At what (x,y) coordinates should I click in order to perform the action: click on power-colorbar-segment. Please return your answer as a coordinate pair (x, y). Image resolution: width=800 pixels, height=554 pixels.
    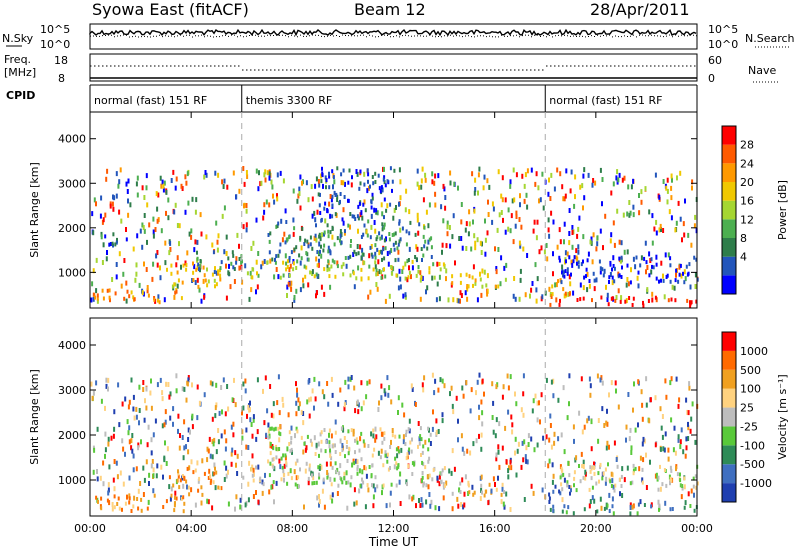
    Looking at the image, I should click on (729, 228).